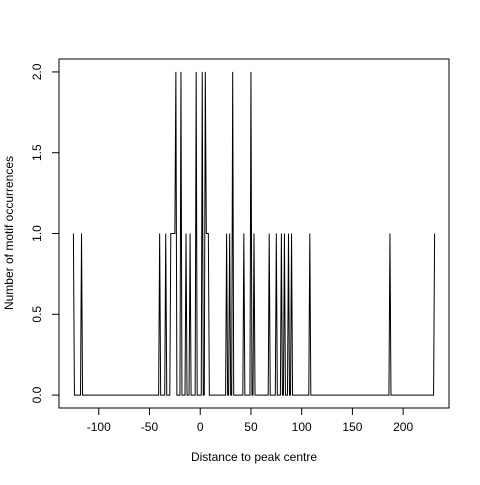  What do you see at coordinates (37, 233) in the screenshot?
I see `y-tick-label: 1.0` at bounding box center [37, 233].